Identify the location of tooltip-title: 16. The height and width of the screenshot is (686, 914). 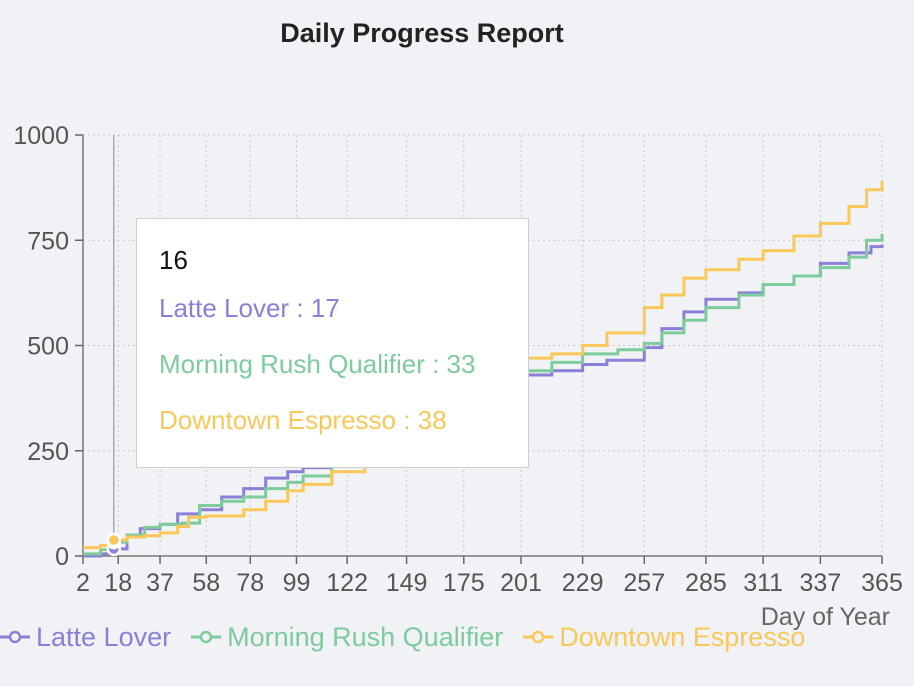
(173, 260).